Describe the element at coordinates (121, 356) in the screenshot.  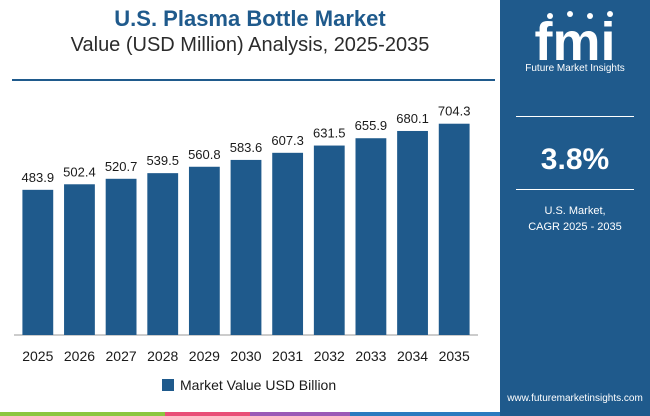
I see `x-tick-2027: 2027` at that location.